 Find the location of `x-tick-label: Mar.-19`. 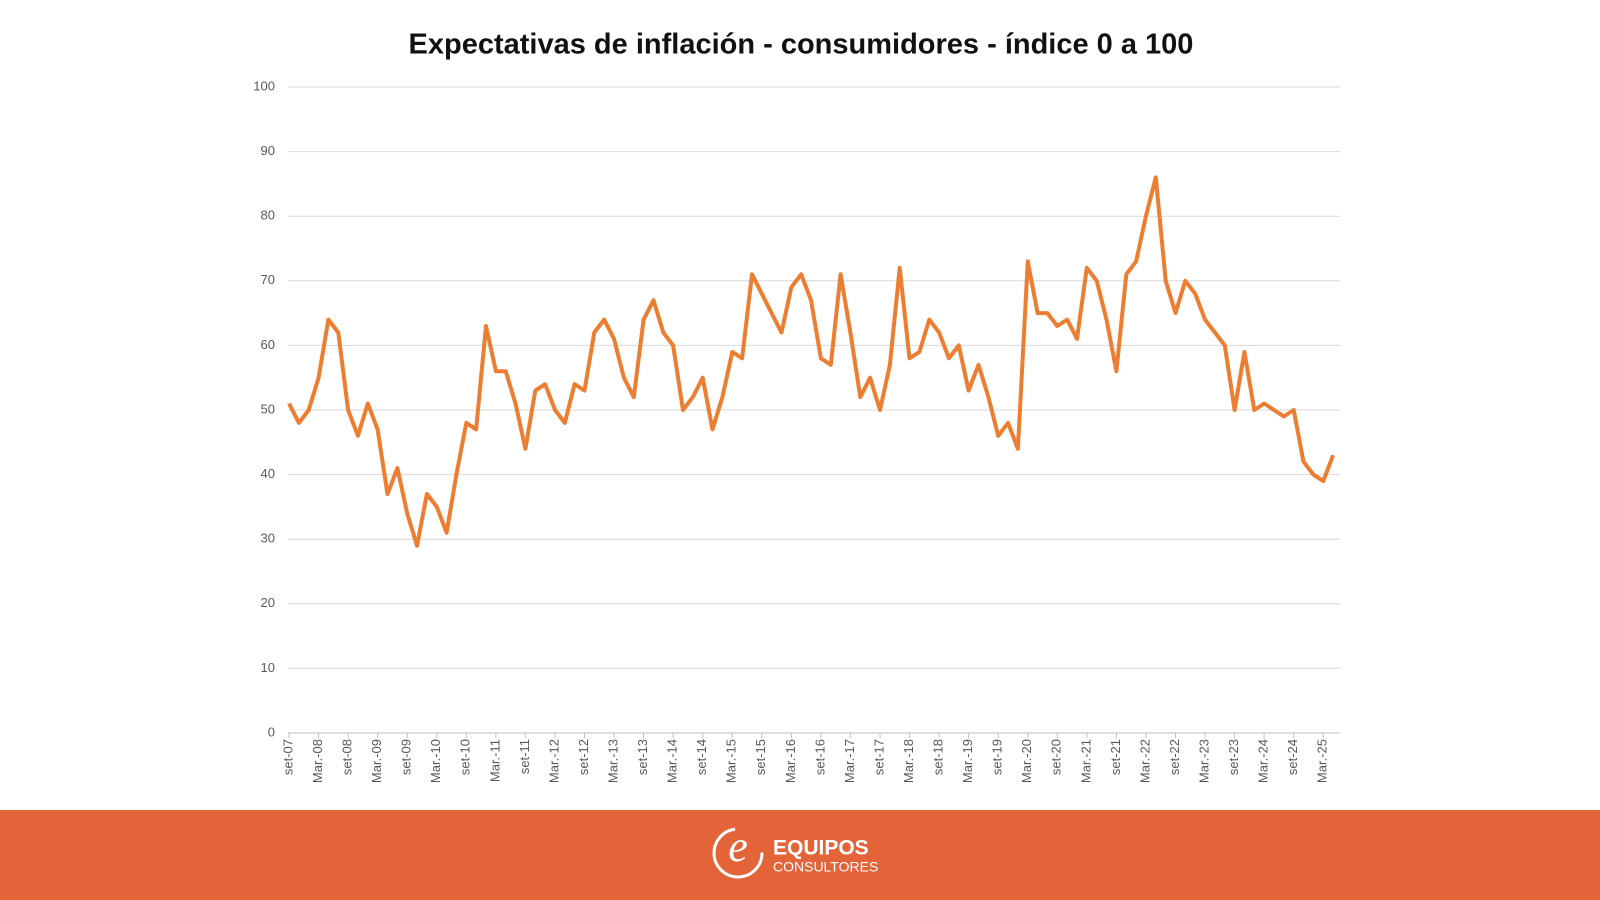

x-tick-label: Mar.-19 is located at coordinates (967, 761).